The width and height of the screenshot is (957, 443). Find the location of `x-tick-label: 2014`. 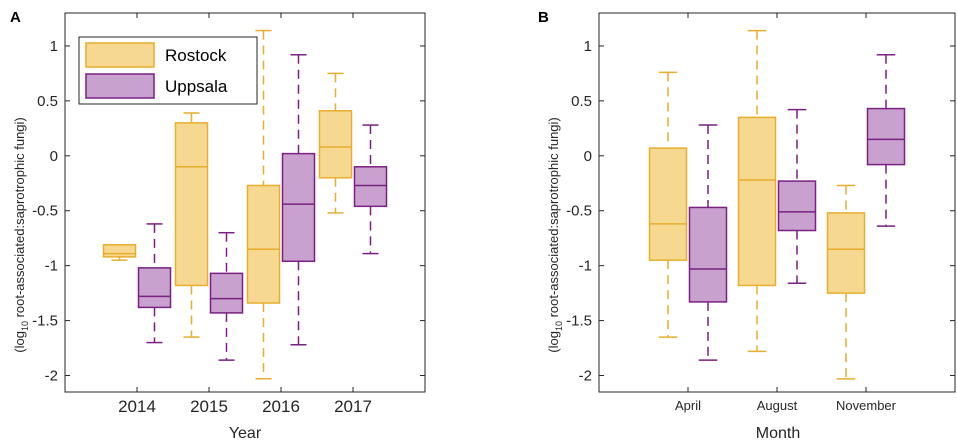

x-tick-label: 2014 is located at coordinates (137, 406).